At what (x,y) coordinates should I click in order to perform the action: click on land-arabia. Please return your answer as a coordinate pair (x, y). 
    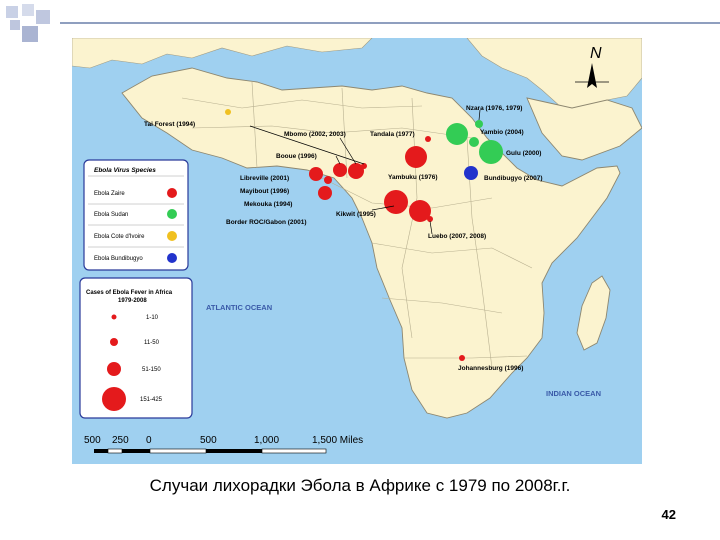
    Looking at the image, I should click on (584, 129).